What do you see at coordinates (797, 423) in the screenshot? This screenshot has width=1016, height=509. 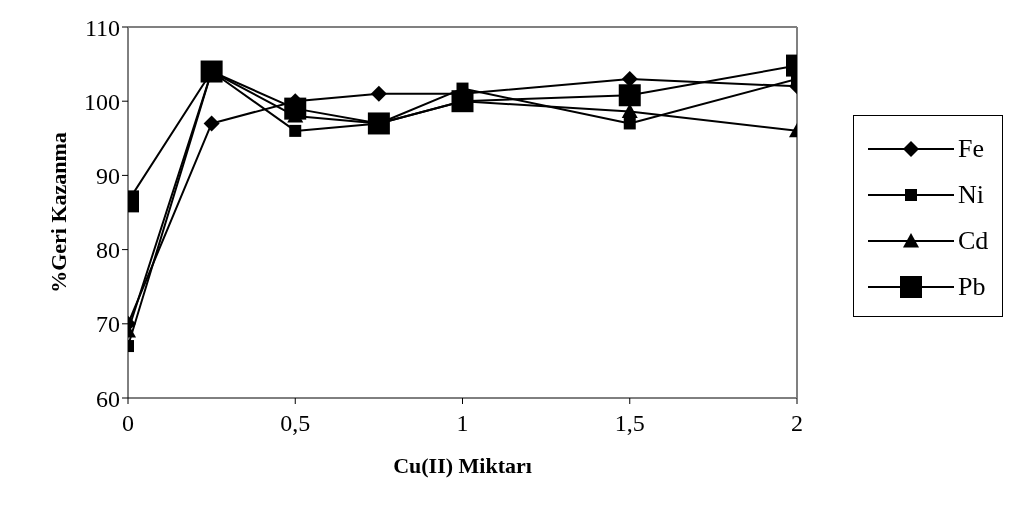 I see `x-tick-label: 2` at bounding box center [797, 423].